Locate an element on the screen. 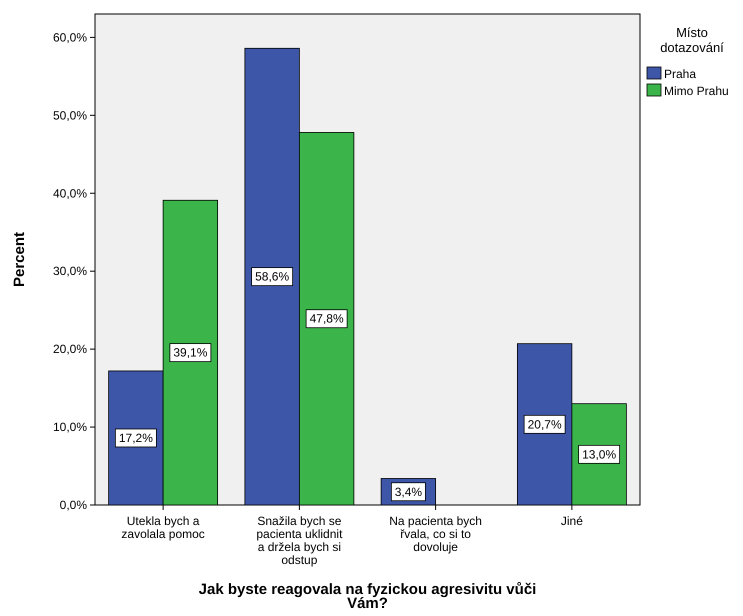 The width and height of the screenshot is (743, 616). y-tick-label: 30,0% is located at coordinates (70, 271).